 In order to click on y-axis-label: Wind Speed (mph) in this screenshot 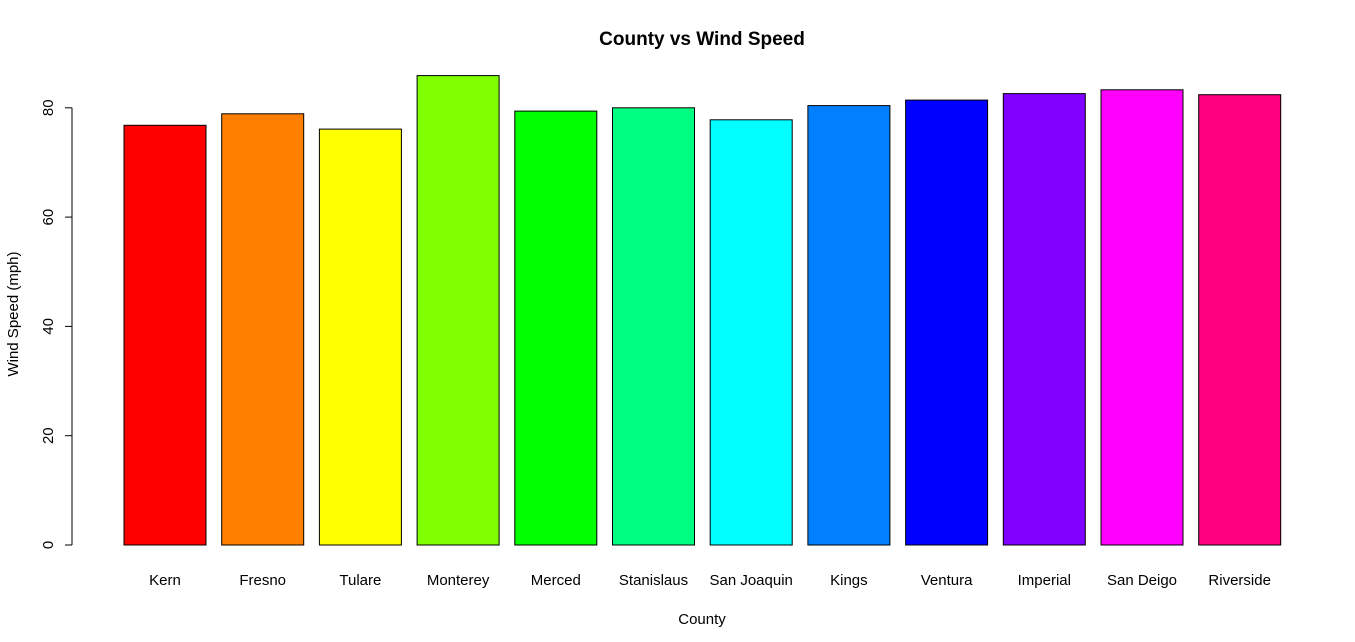, I will do `click(13, 313)`.